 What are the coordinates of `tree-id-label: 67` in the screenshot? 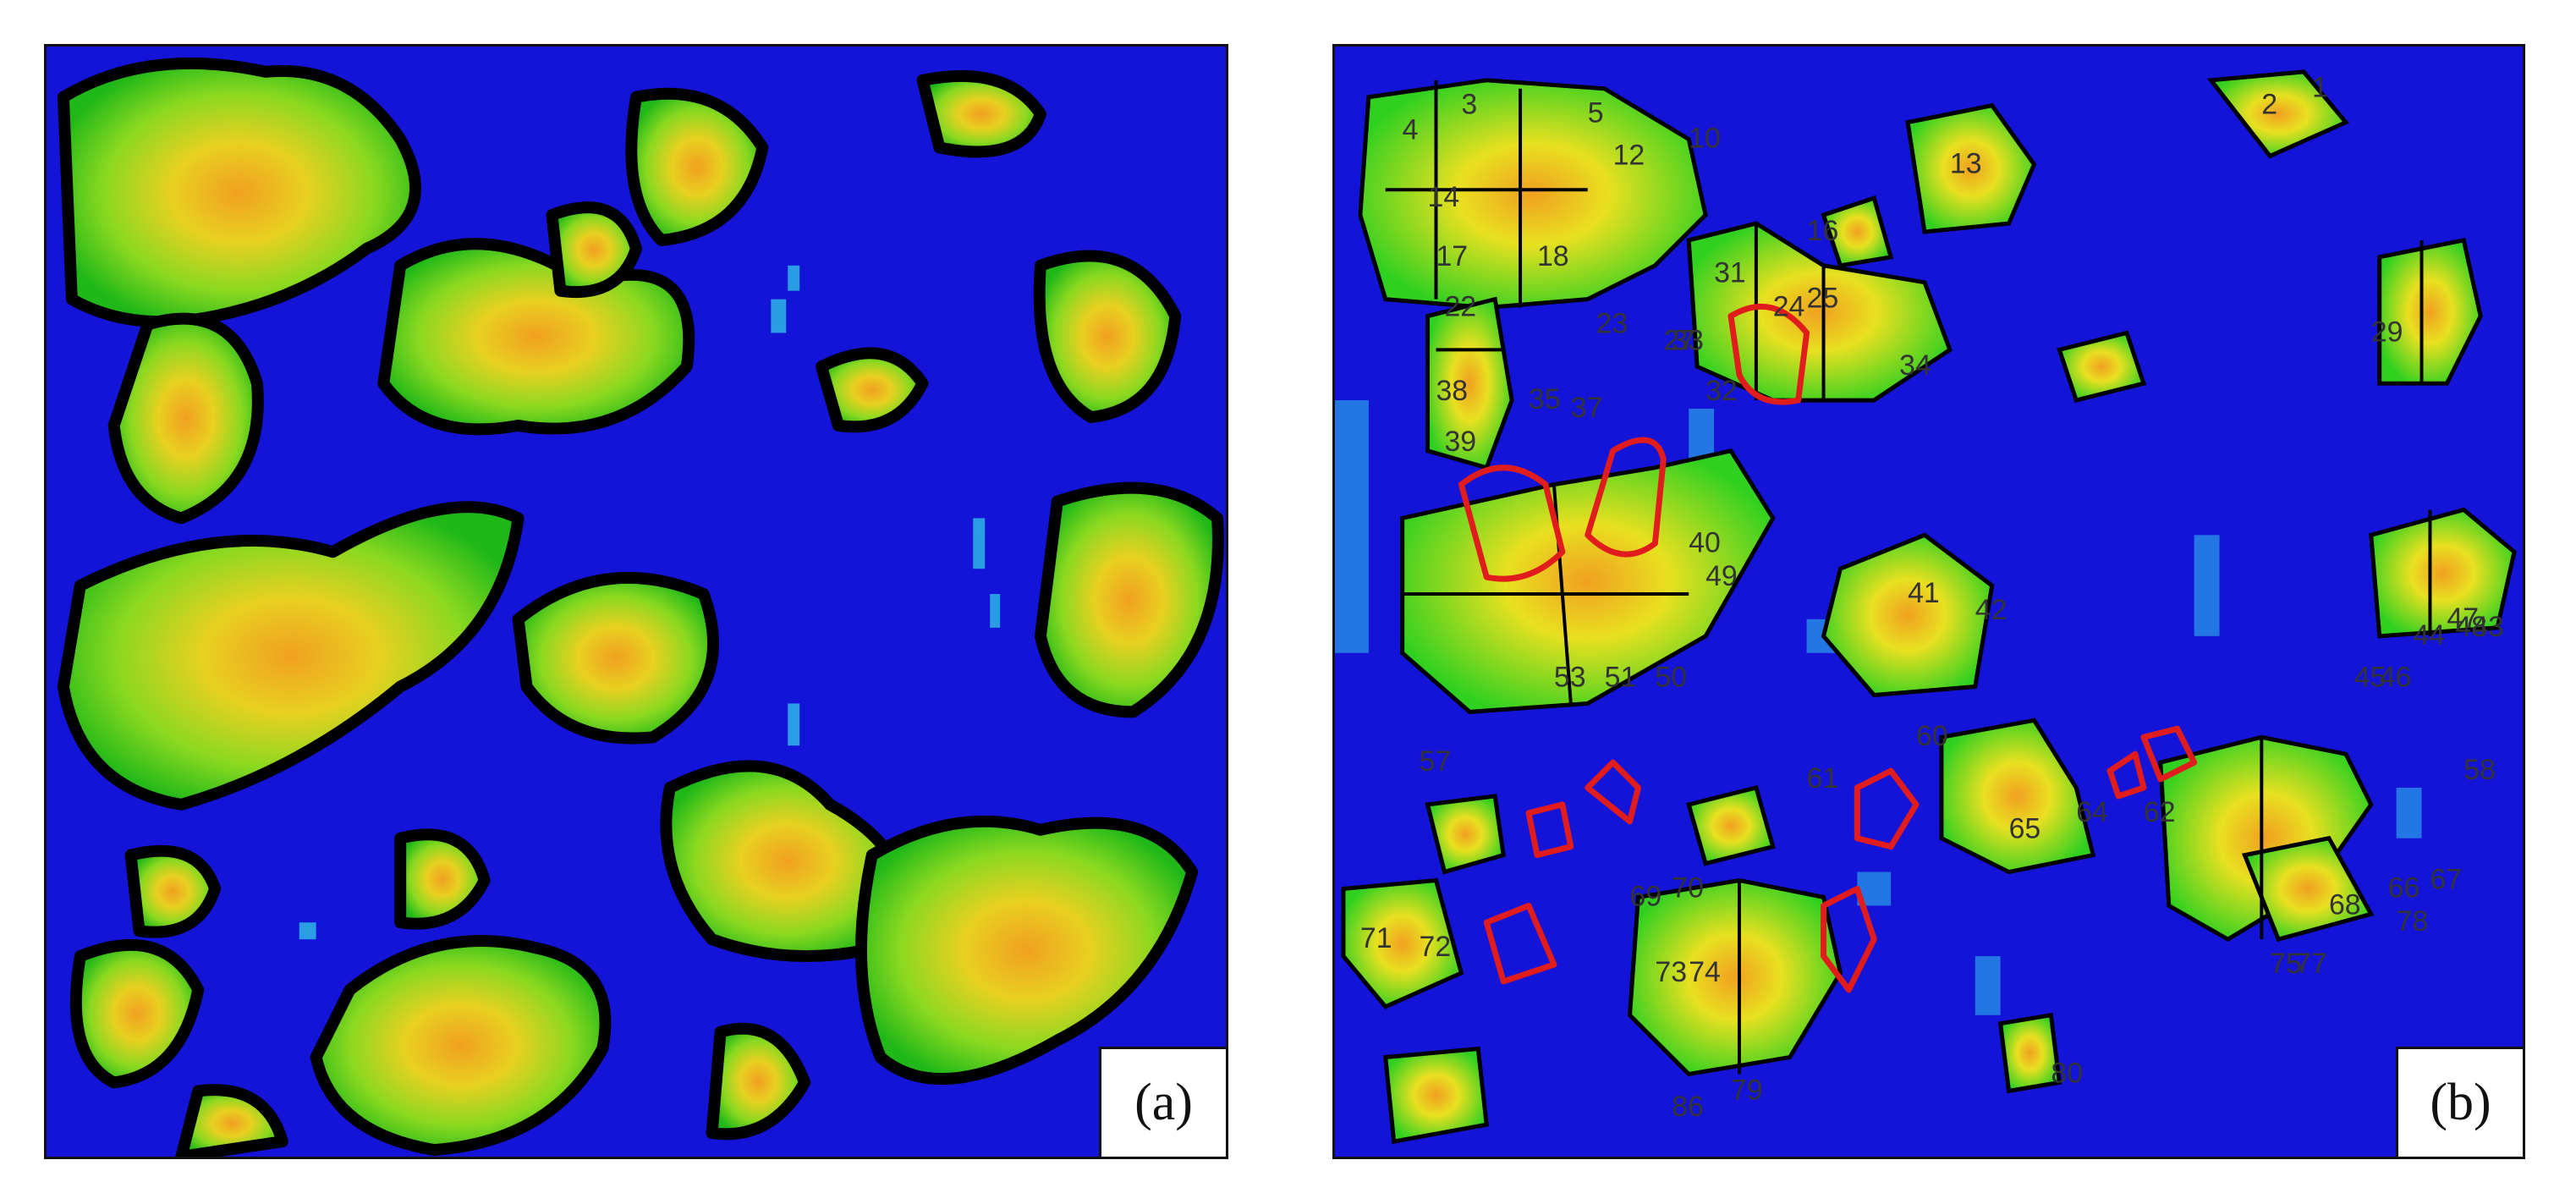 It's located at (2446, 879).